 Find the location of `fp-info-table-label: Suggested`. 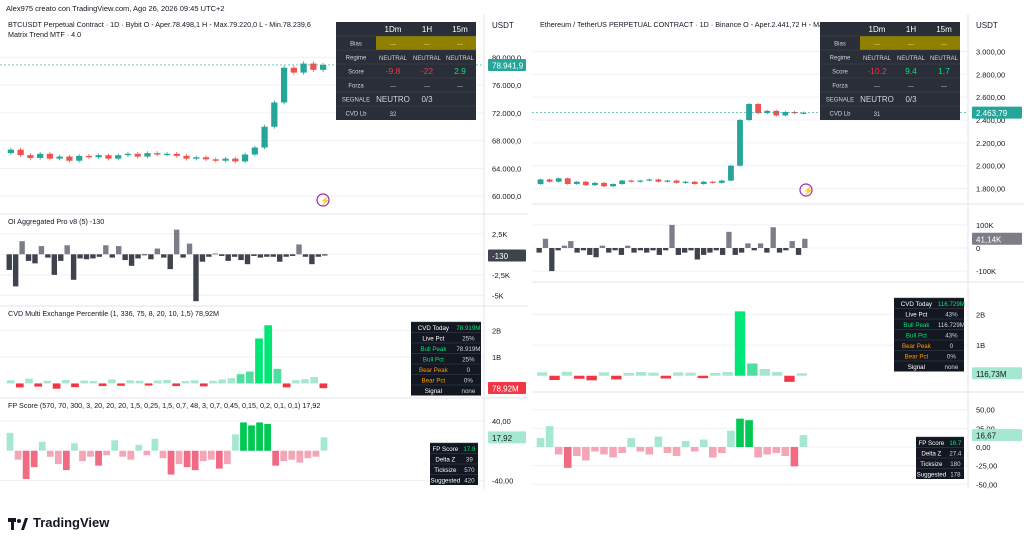

fp-info-table-label: Suggested is located at coordinates (932, 474).